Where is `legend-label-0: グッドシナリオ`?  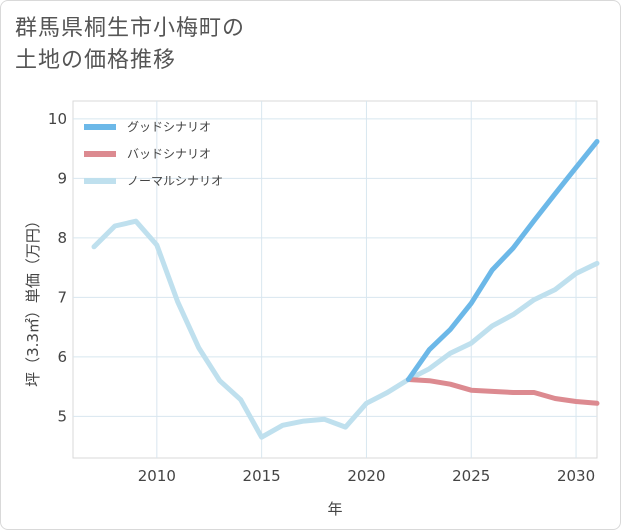 legend-label-0: グッドシナリオ is located at coordinates (169, 127).